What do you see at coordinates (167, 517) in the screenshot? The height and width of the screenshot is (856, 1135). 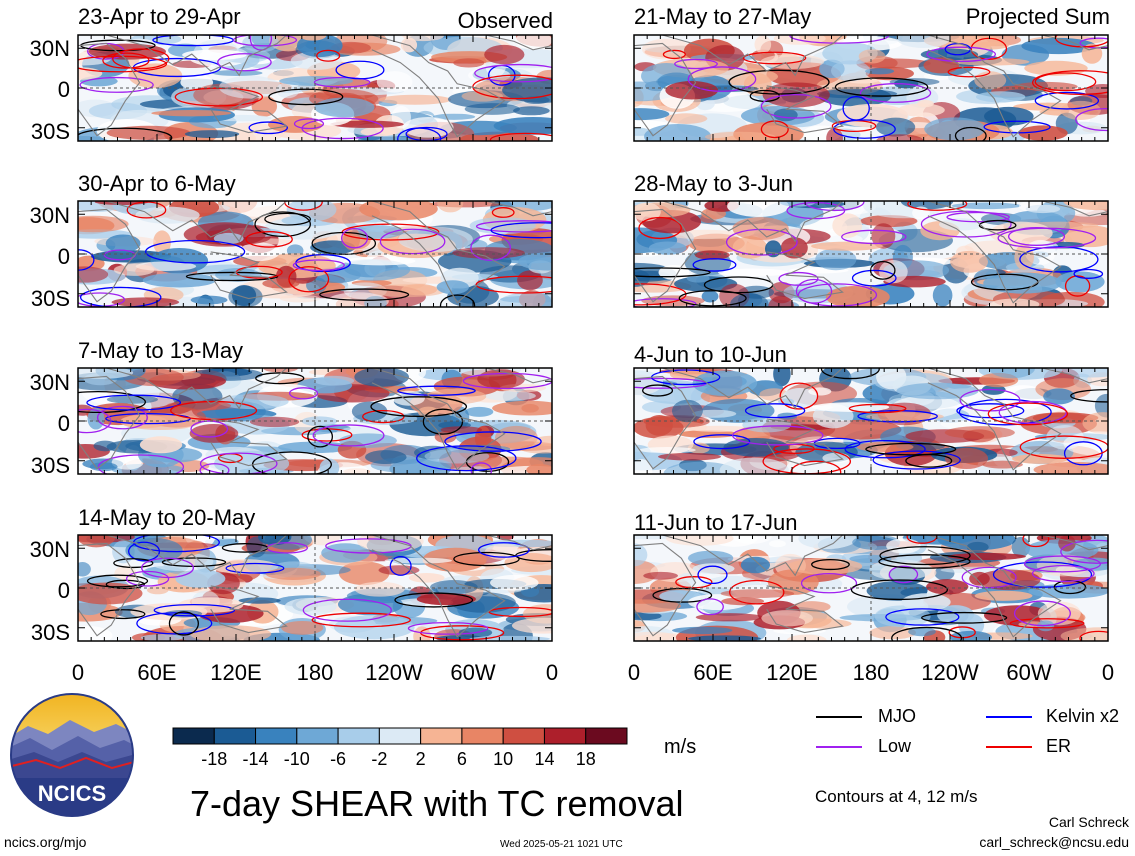 I see `panel-title: 14-May to 20-May` at bounding box center [167, 517].